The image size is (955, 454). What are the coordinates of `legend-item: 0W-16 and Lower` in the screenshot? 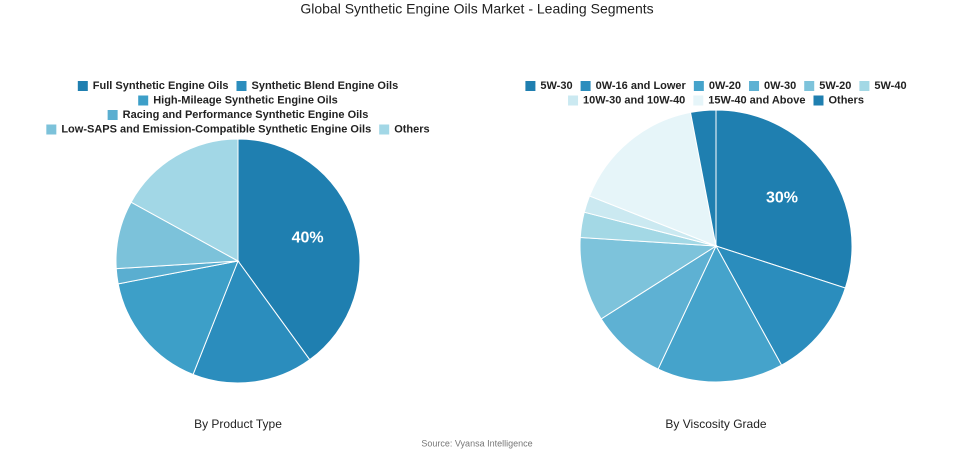 It's located at (633, 86).